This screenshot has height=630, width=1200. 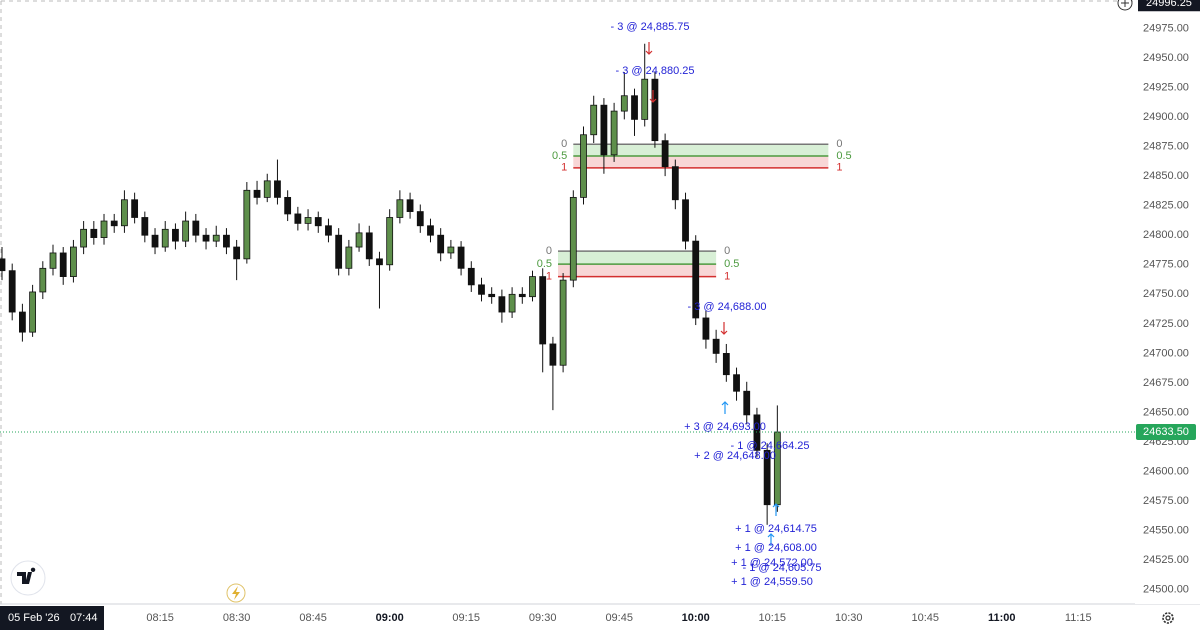 I want to click on x-tick-label: 09:00, so click(x=390, y=618).